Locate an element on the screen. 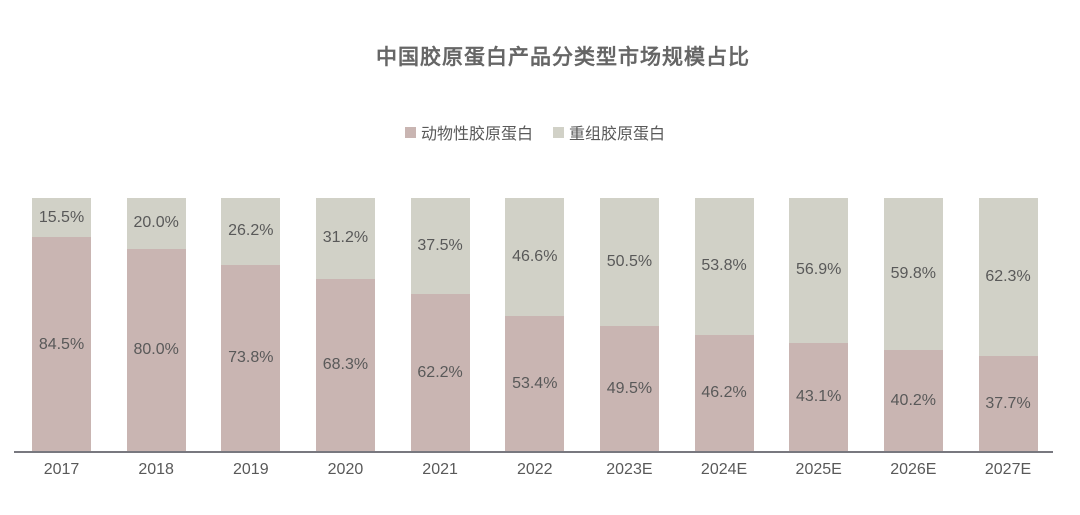  x-axis-label: 2025E is located at coordinates (818, 469).